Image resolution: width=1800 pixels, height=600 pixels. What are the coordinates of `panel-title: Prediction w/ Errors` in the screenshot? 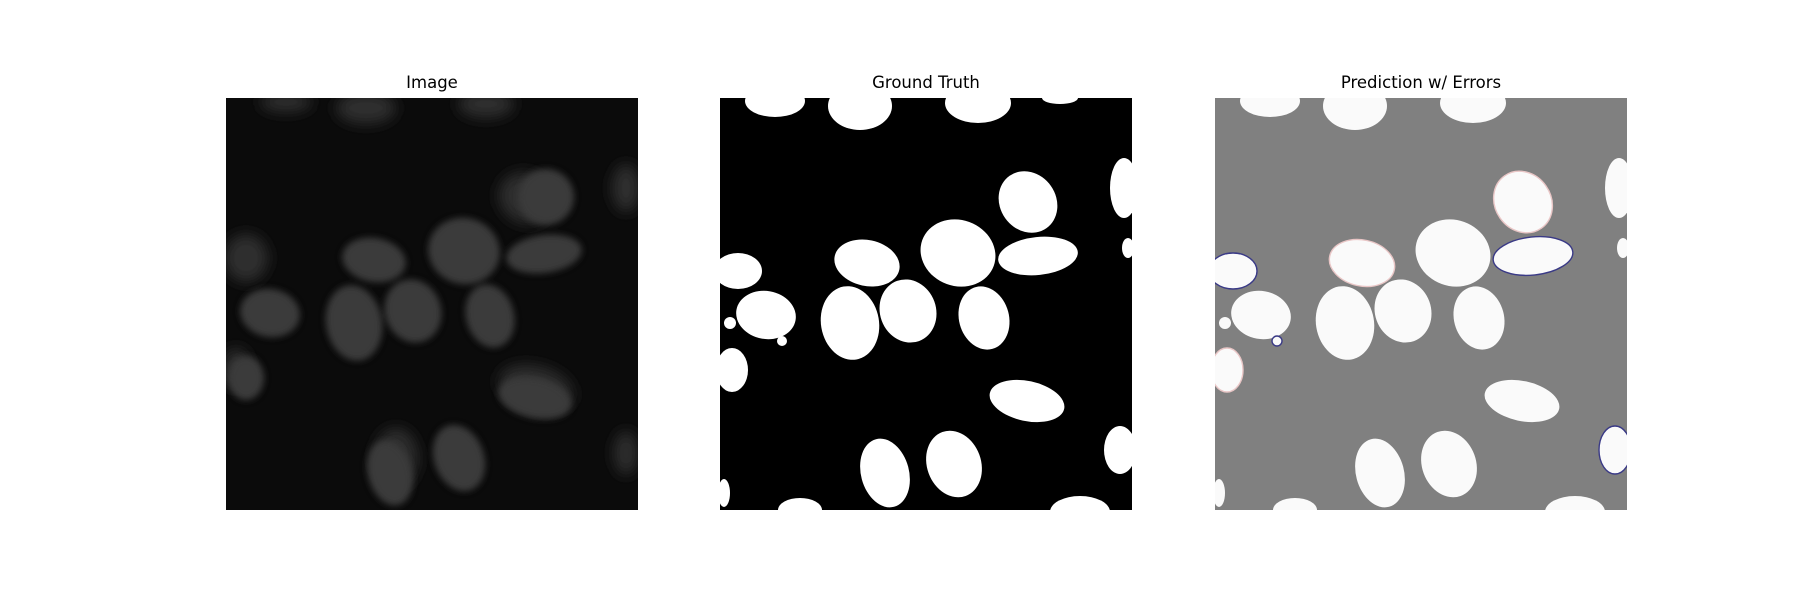 It's located at (1421, 82).